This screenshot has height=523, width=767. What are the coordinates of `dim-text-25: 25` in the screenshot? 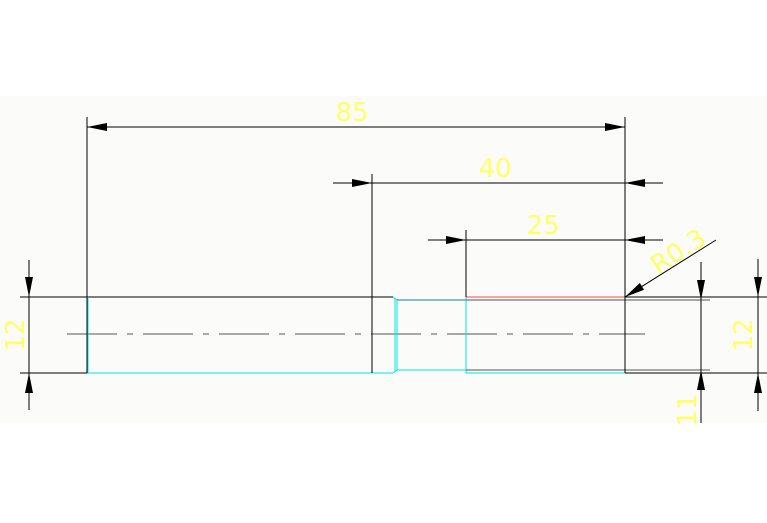 It's located at (542, 226).